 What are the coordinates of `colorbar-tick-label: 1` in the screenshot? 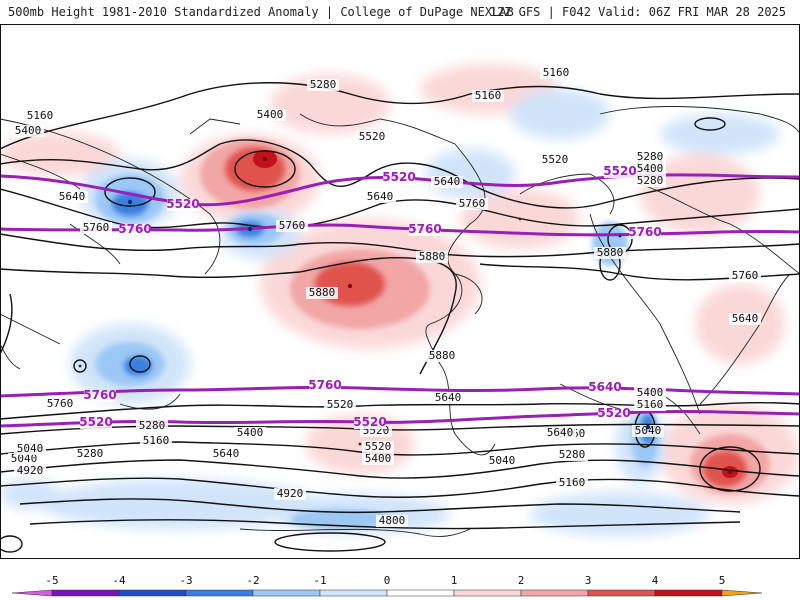 It's located at (454, 580).